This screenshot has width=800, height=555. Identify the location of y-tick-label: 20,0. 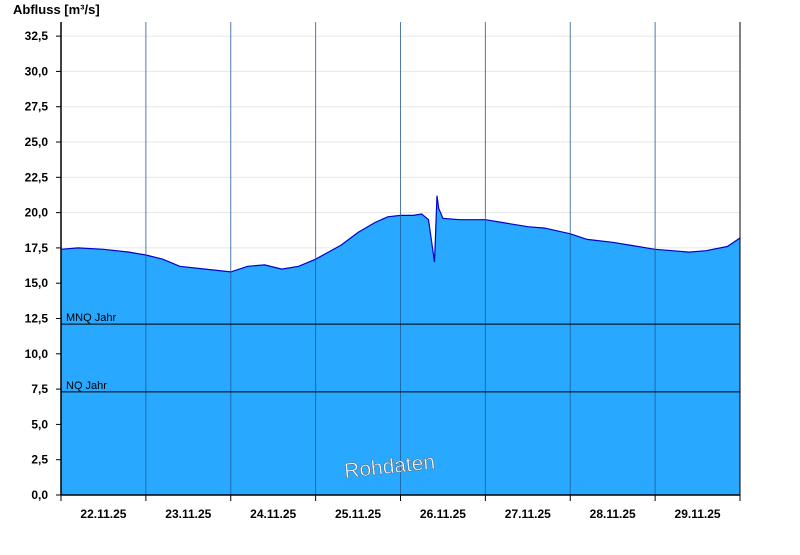
(37, 213).